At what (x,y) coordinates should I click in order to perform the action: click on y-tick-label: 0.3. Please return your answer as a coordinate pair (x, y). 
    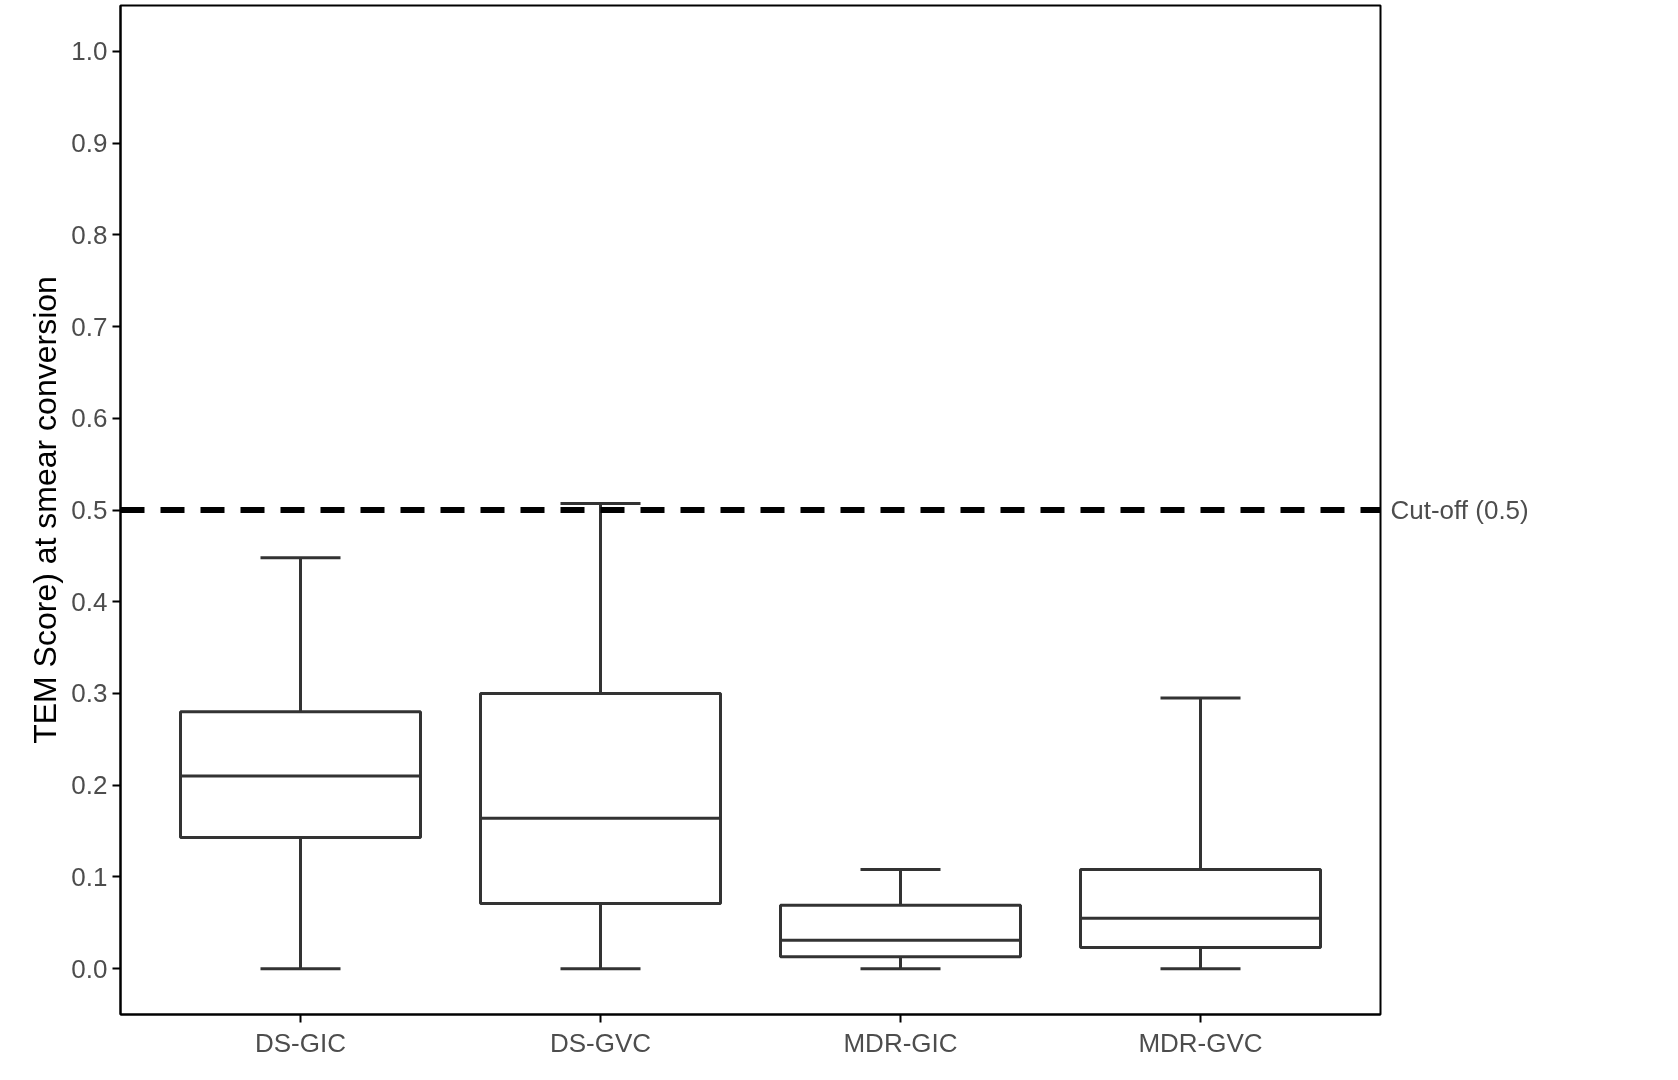
    Looking at the image, I should click on (89, 693).